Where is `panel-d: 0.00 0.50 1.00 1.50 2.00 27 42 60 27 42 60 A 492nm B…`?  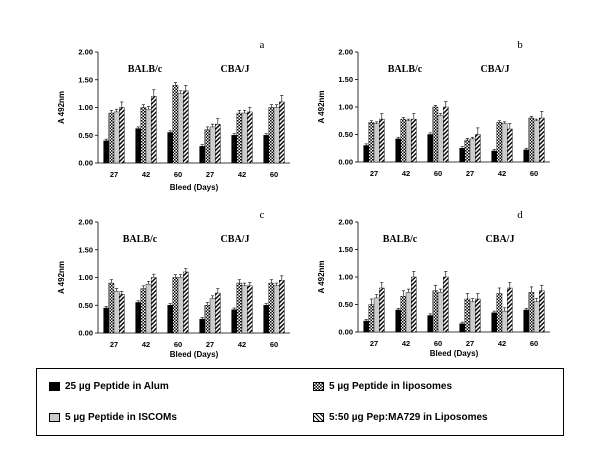
panel-d: 0.00 0.50 1.00 1.50 2.00 27 42 60 27 42 60 A 492nm B… is located at coordinates (433, 283).